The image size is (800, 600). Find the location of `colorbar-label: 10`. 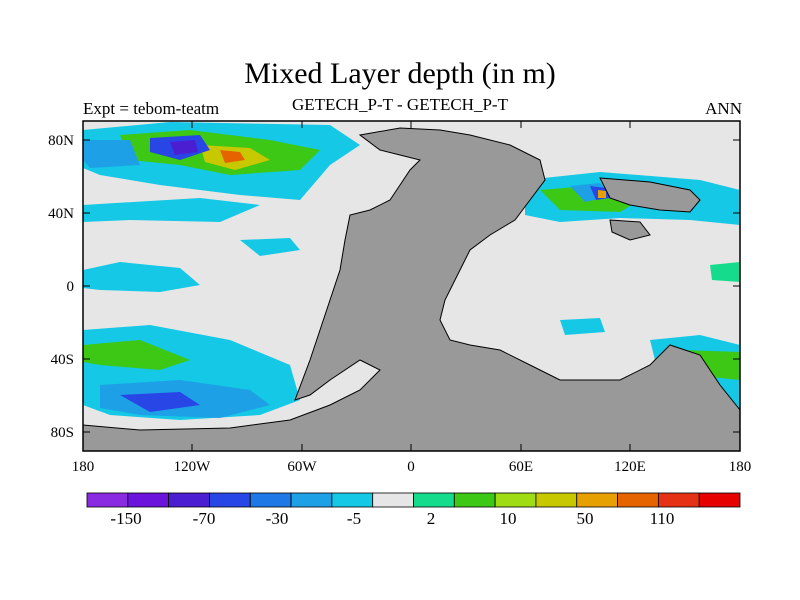

colorbar-label: 10 is located at coordinates (508, 518).